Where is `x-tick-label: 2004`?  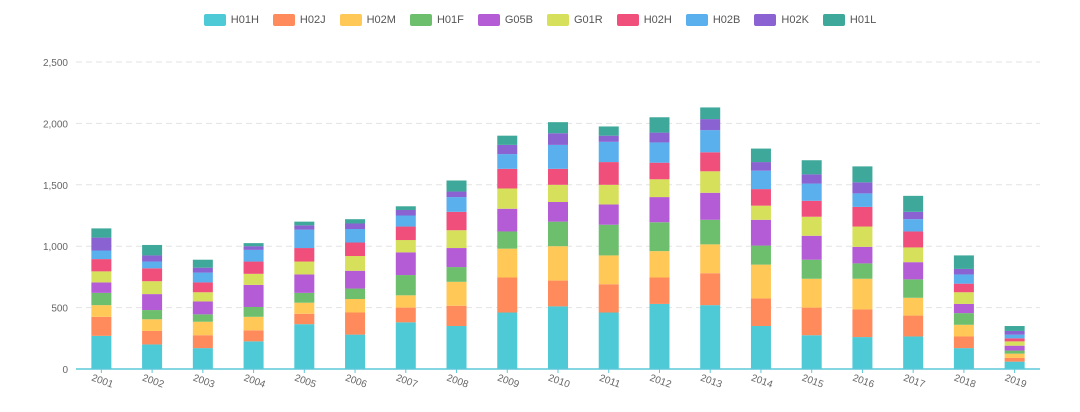 x-tick-label: 2004 is located at coordinates (254, 382).